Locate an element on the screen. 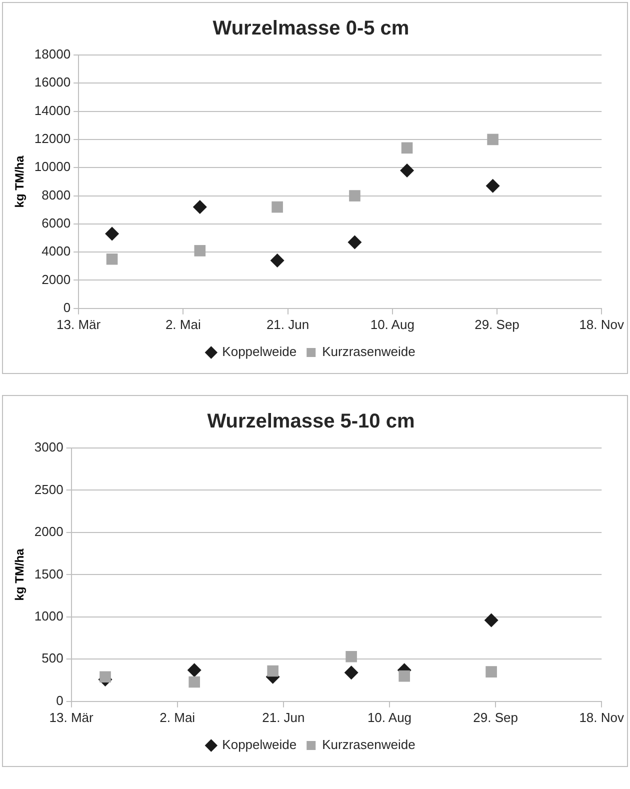 The height and width of the screenshot is (789, 630). y-tick-label: 6000 is located at coordinates (56, 223).